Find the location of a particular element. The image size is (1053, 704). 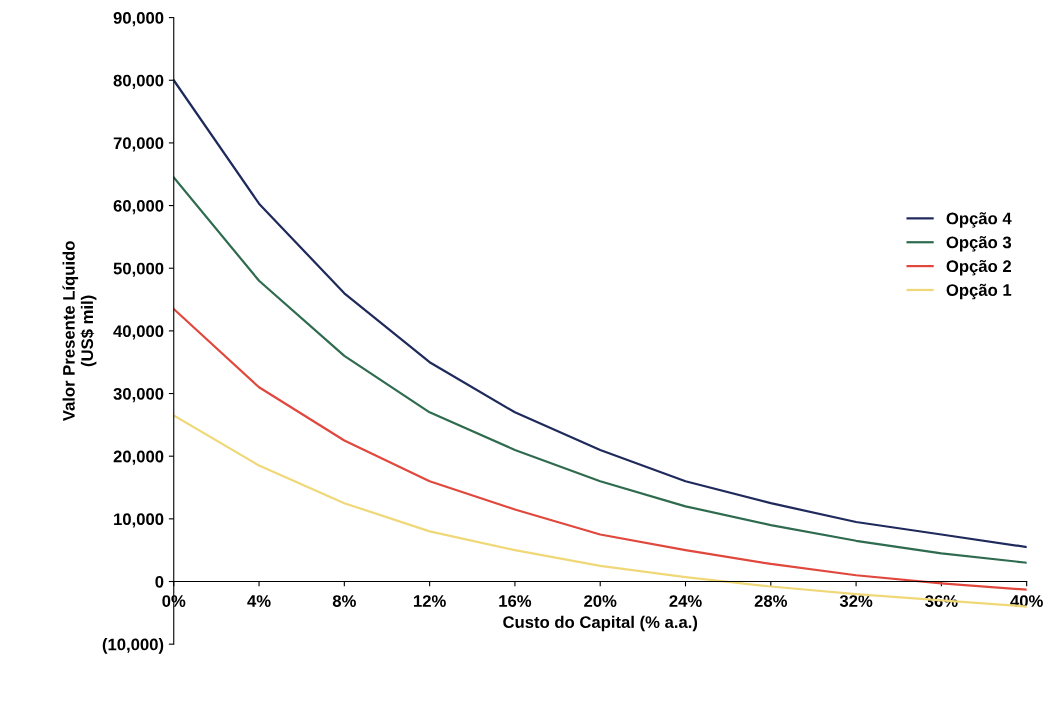

y-tick-label: 40,000 is located at coordinates (138, 332).